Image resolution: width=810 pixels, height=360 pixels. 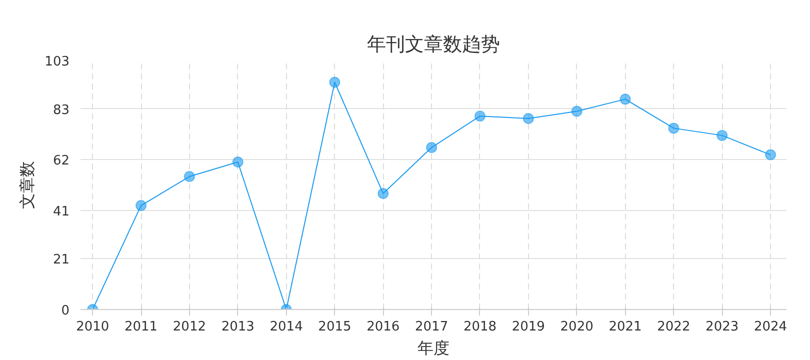 What do you see at coordinates (673, 327) in the screenshot?
I see `x-tick-label: 2022` at bounding box center [673, 327].